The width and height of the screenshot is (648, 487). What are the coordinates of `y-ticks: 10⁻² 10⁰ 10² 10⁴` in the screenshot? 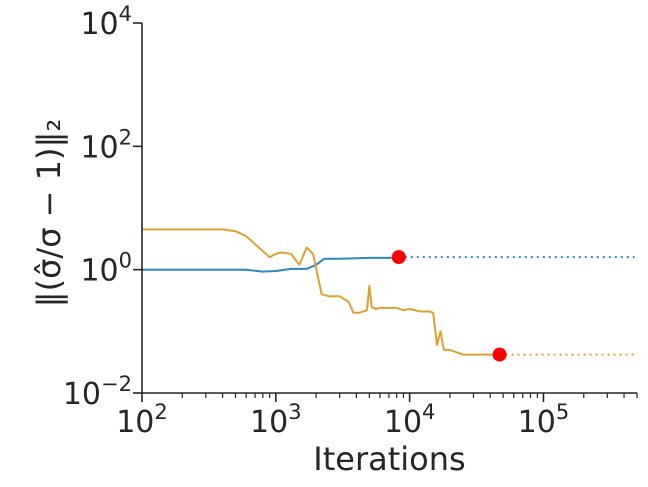 It's located at (102, 207).